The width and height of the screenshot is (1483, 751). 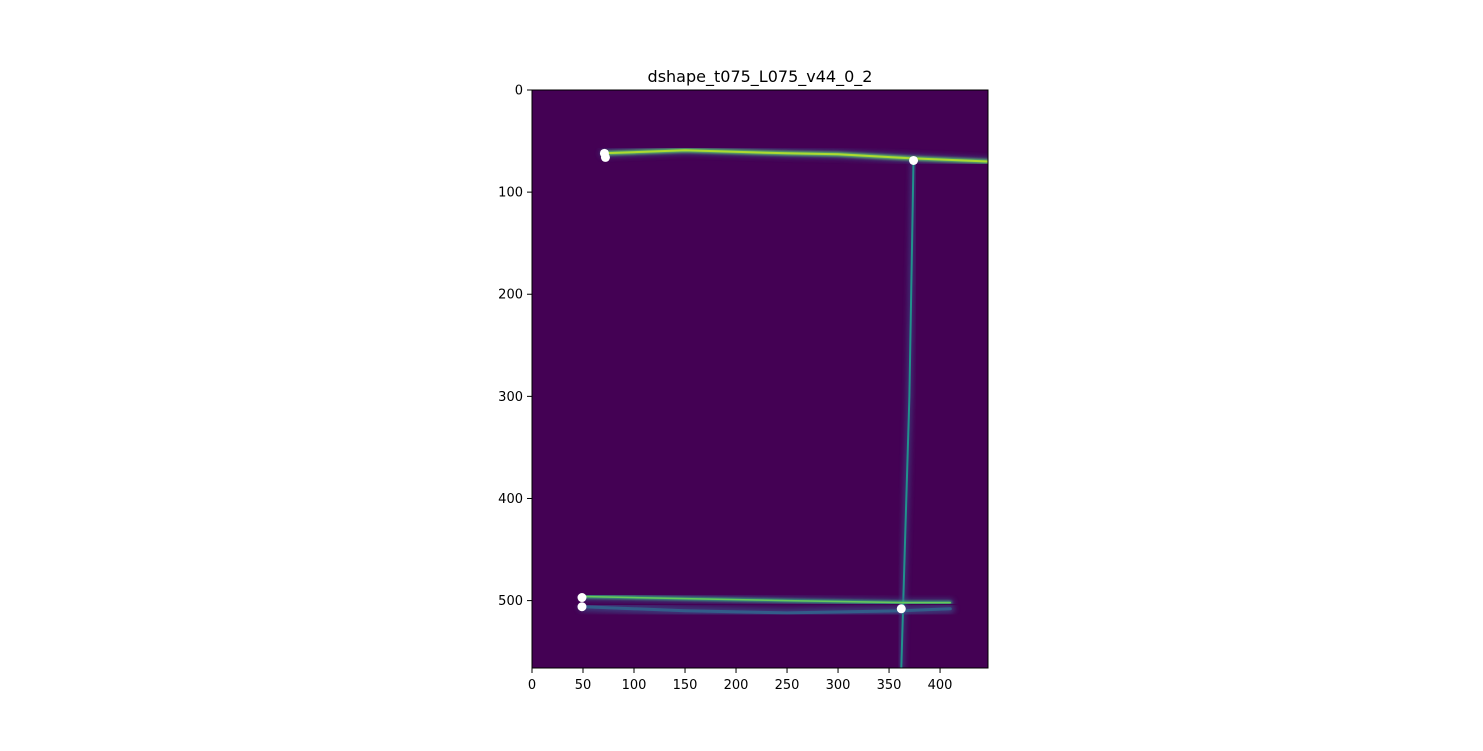 I want to click on y-tick-label: 500, so click(x=510, y=601).